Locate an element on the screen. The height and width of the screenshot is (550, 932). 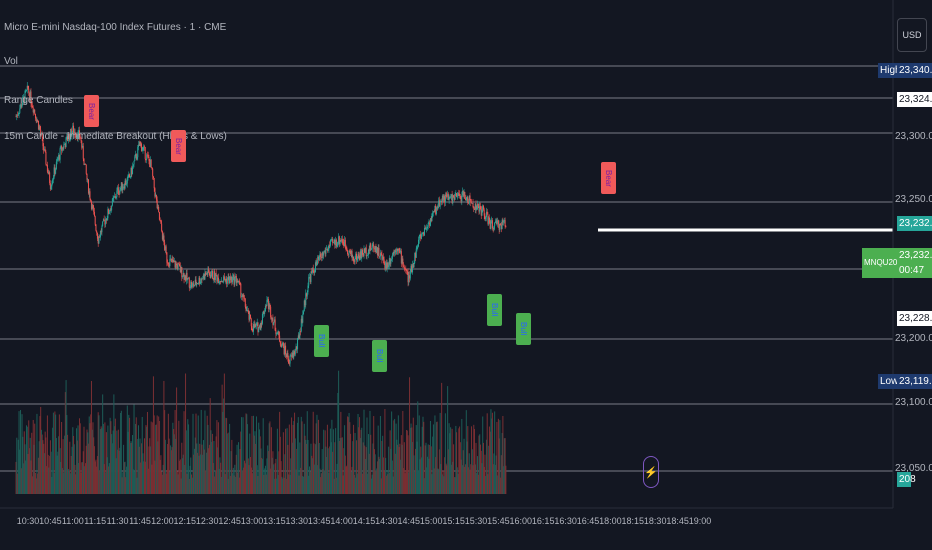
legend-range-candles: Range Candles is located at coordinates (38, 100).